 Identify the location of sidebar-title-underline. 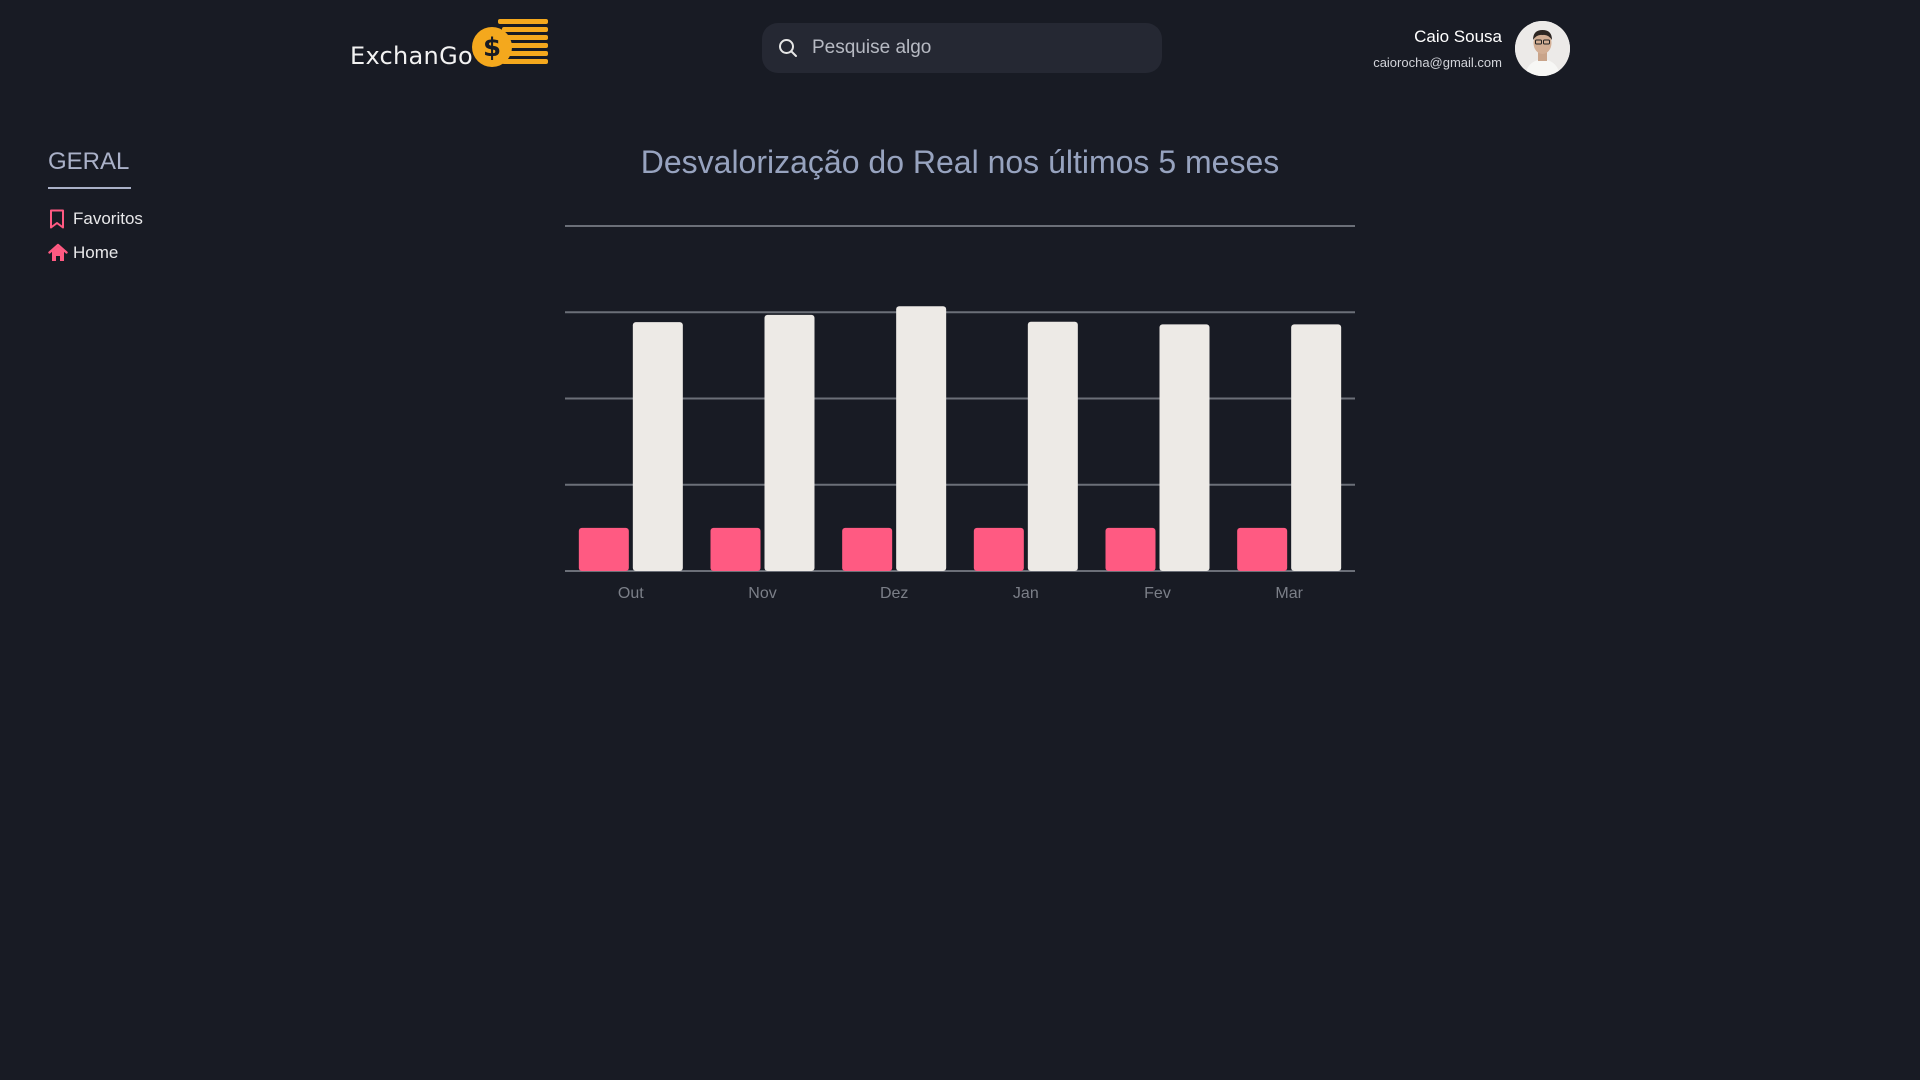
(89, 188).